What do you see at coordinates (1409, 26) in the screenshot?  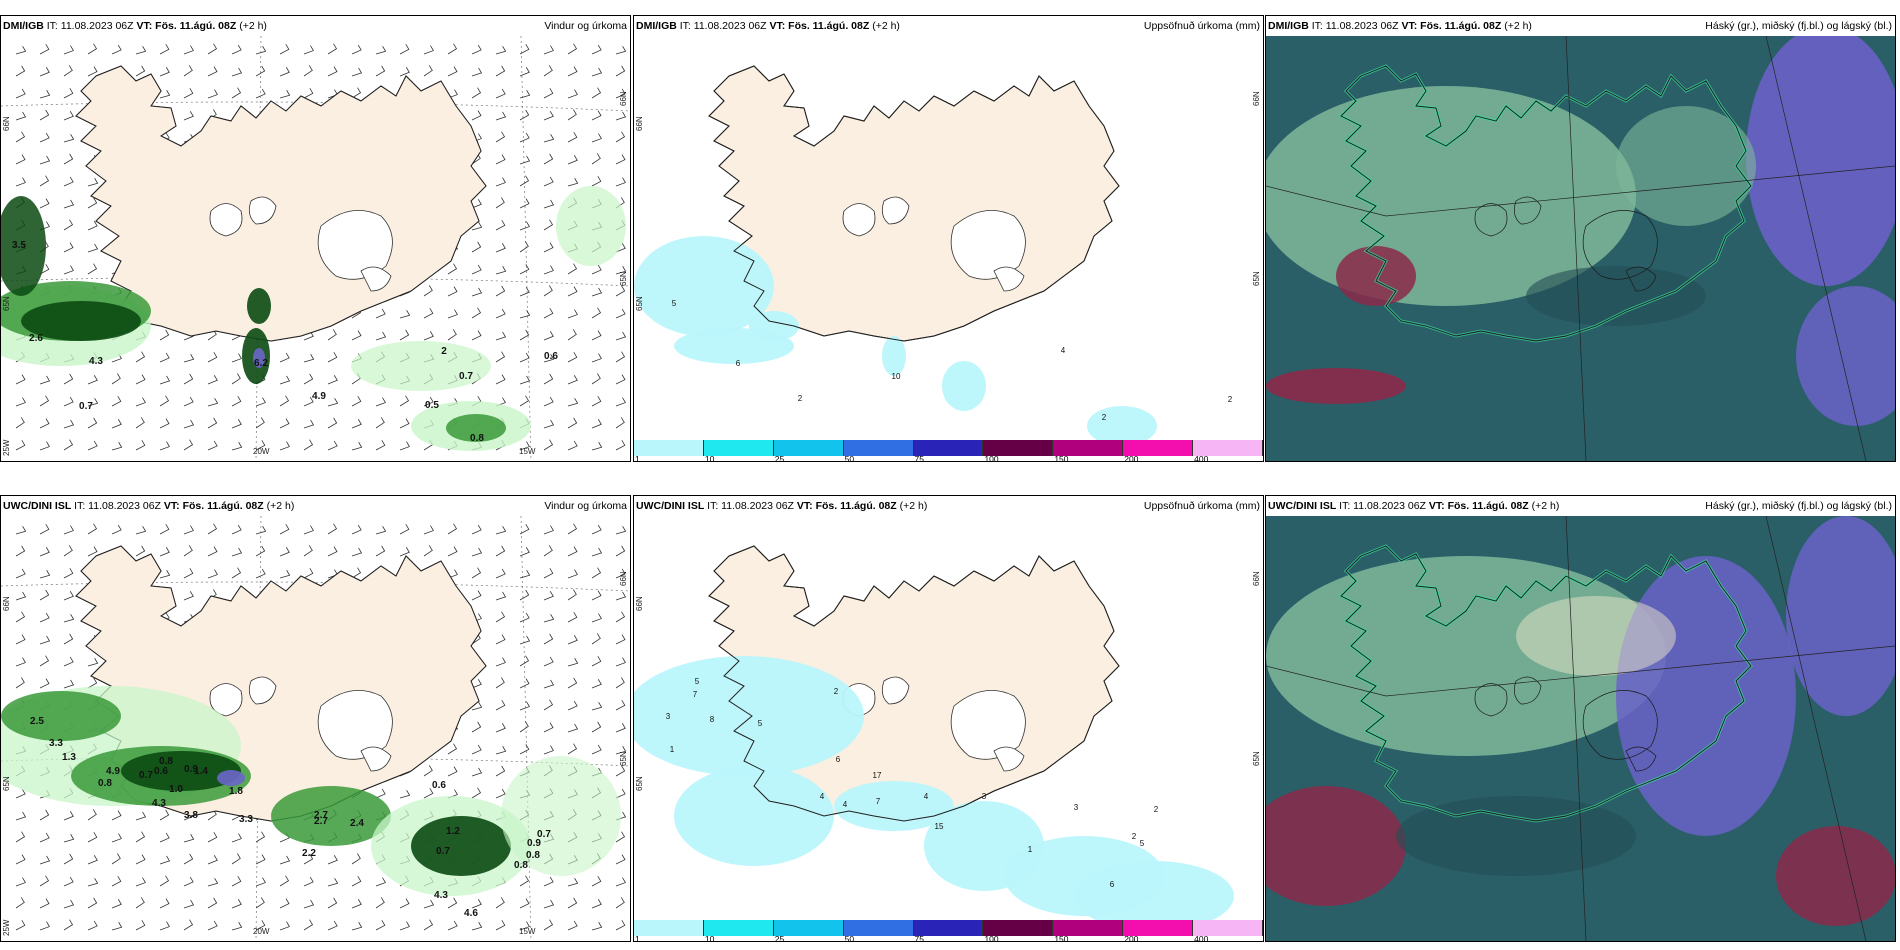 I see `valid-time-label: VT:` at bounding box center [1409, 26].